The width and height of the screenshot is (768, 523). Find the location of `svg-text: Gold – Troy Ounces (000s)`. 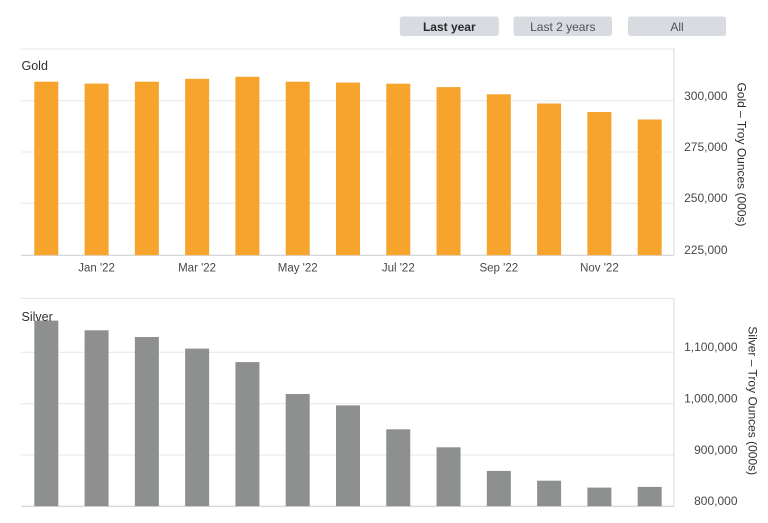

svg-text: Gold – Troy Ounces (000s) is located at coordinates (742, 154).